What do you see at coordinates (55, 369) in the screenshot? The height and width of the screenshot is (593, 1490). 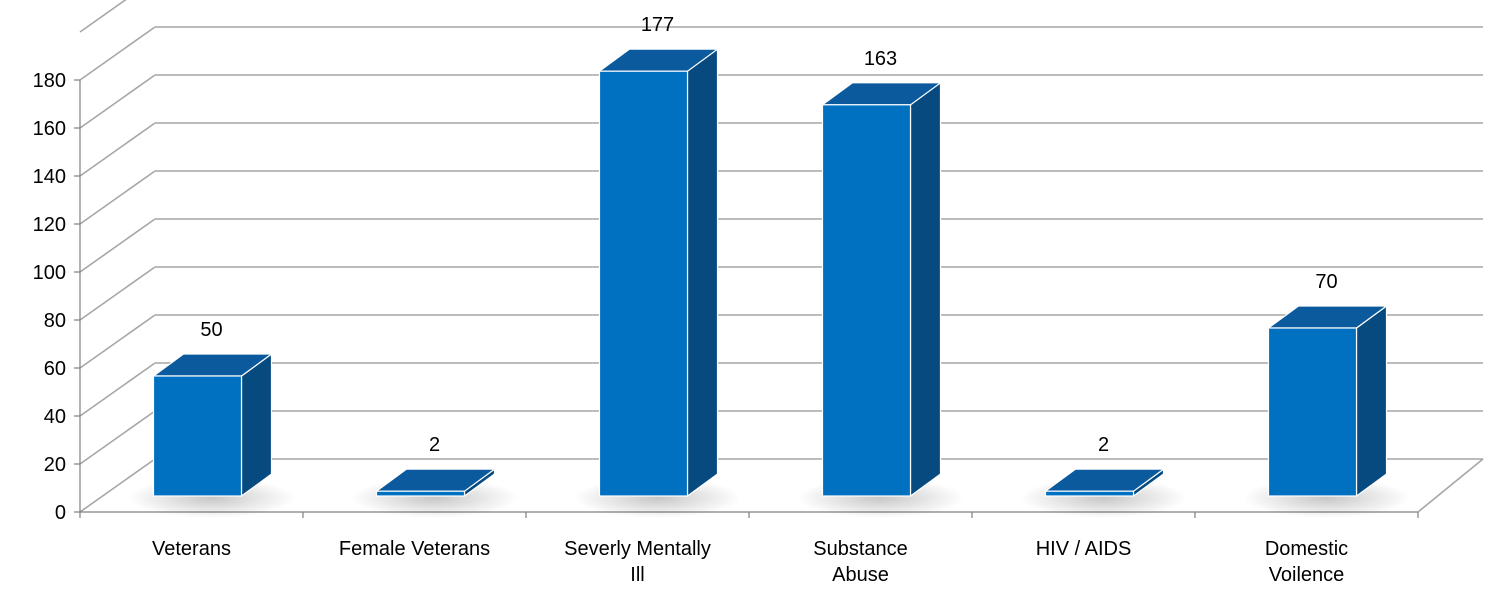 I see `y-tick-label: 60` at bounding box center [55, 369].